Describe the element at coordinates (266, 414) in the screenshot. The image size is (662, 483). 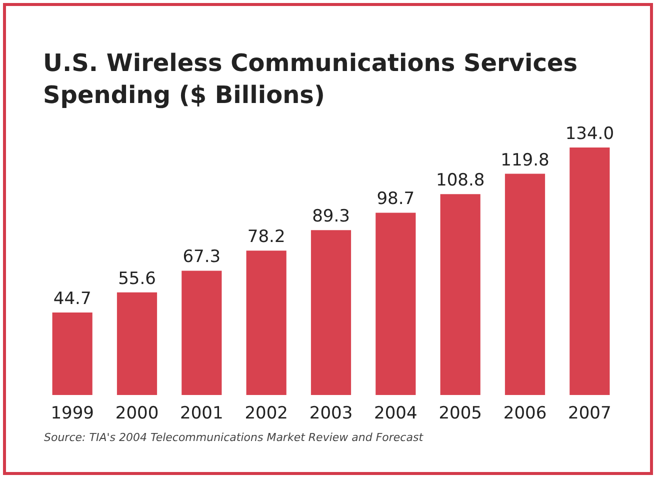
I see `x-tick-label: 2002` at that location.